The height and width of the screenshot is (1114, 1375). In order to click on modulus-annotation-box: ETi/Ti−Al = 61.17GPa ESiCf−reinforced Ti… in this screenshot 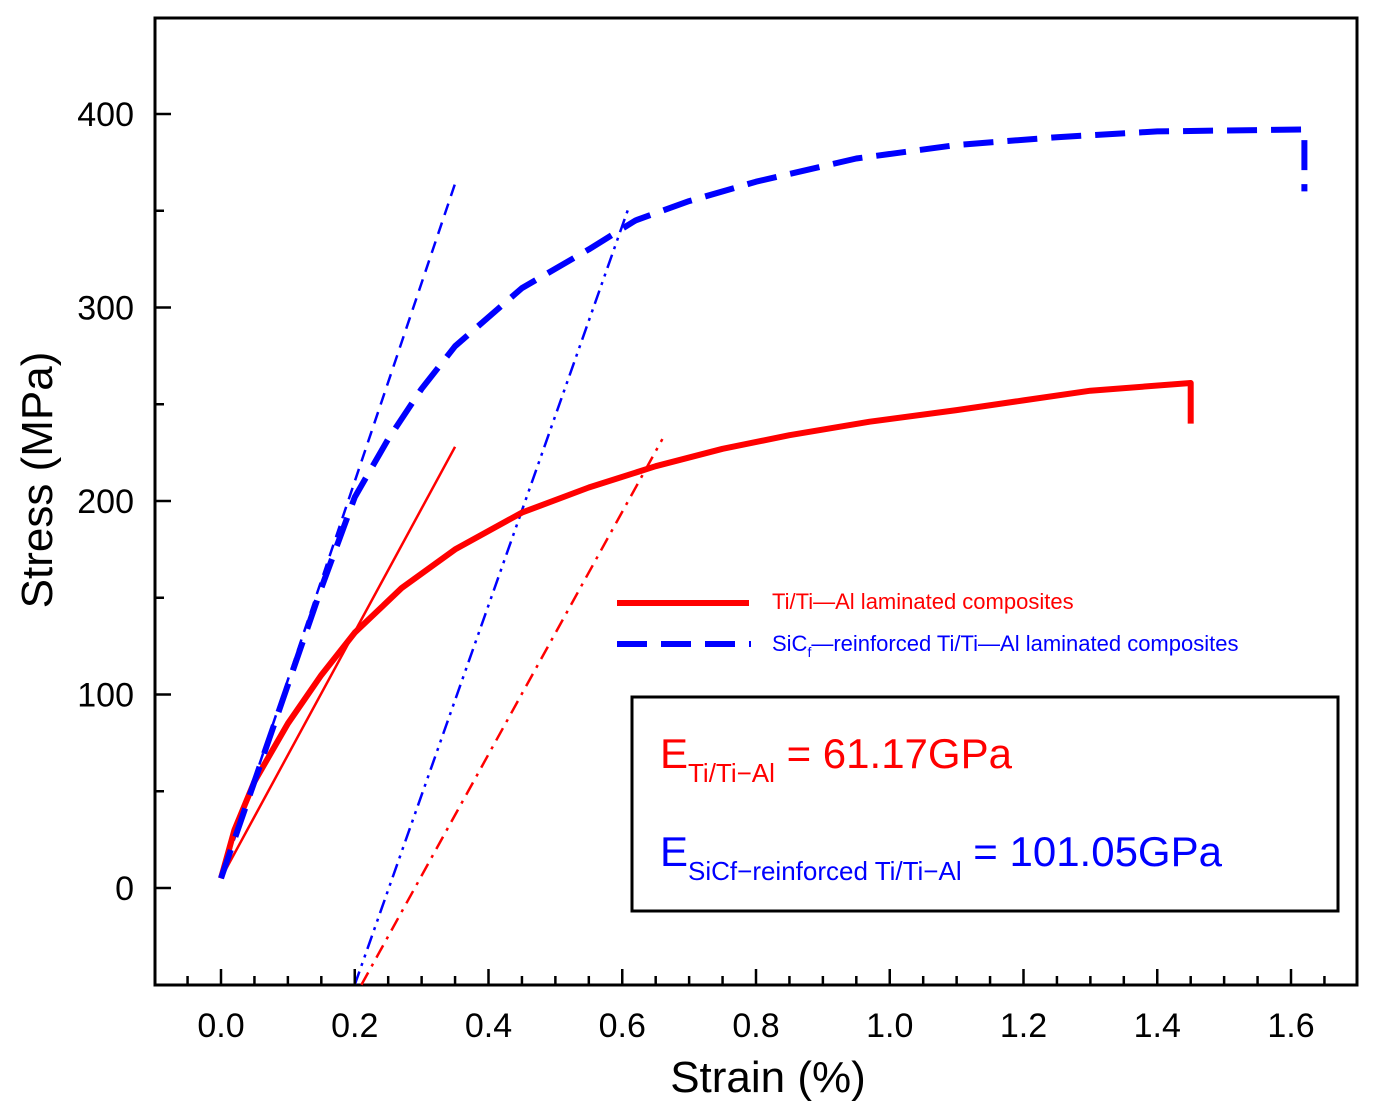, I will do `click(985, 804)`.